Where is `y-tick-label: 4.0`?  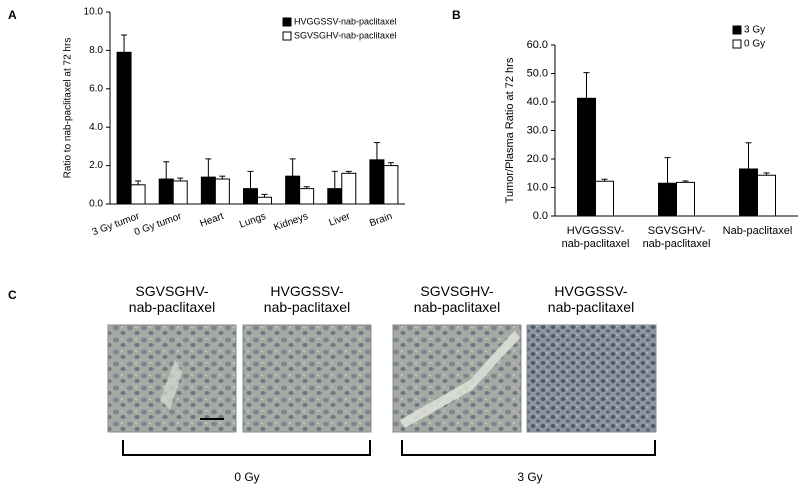
y-tick-label: 4.0 is located at coordinates (96, 127).